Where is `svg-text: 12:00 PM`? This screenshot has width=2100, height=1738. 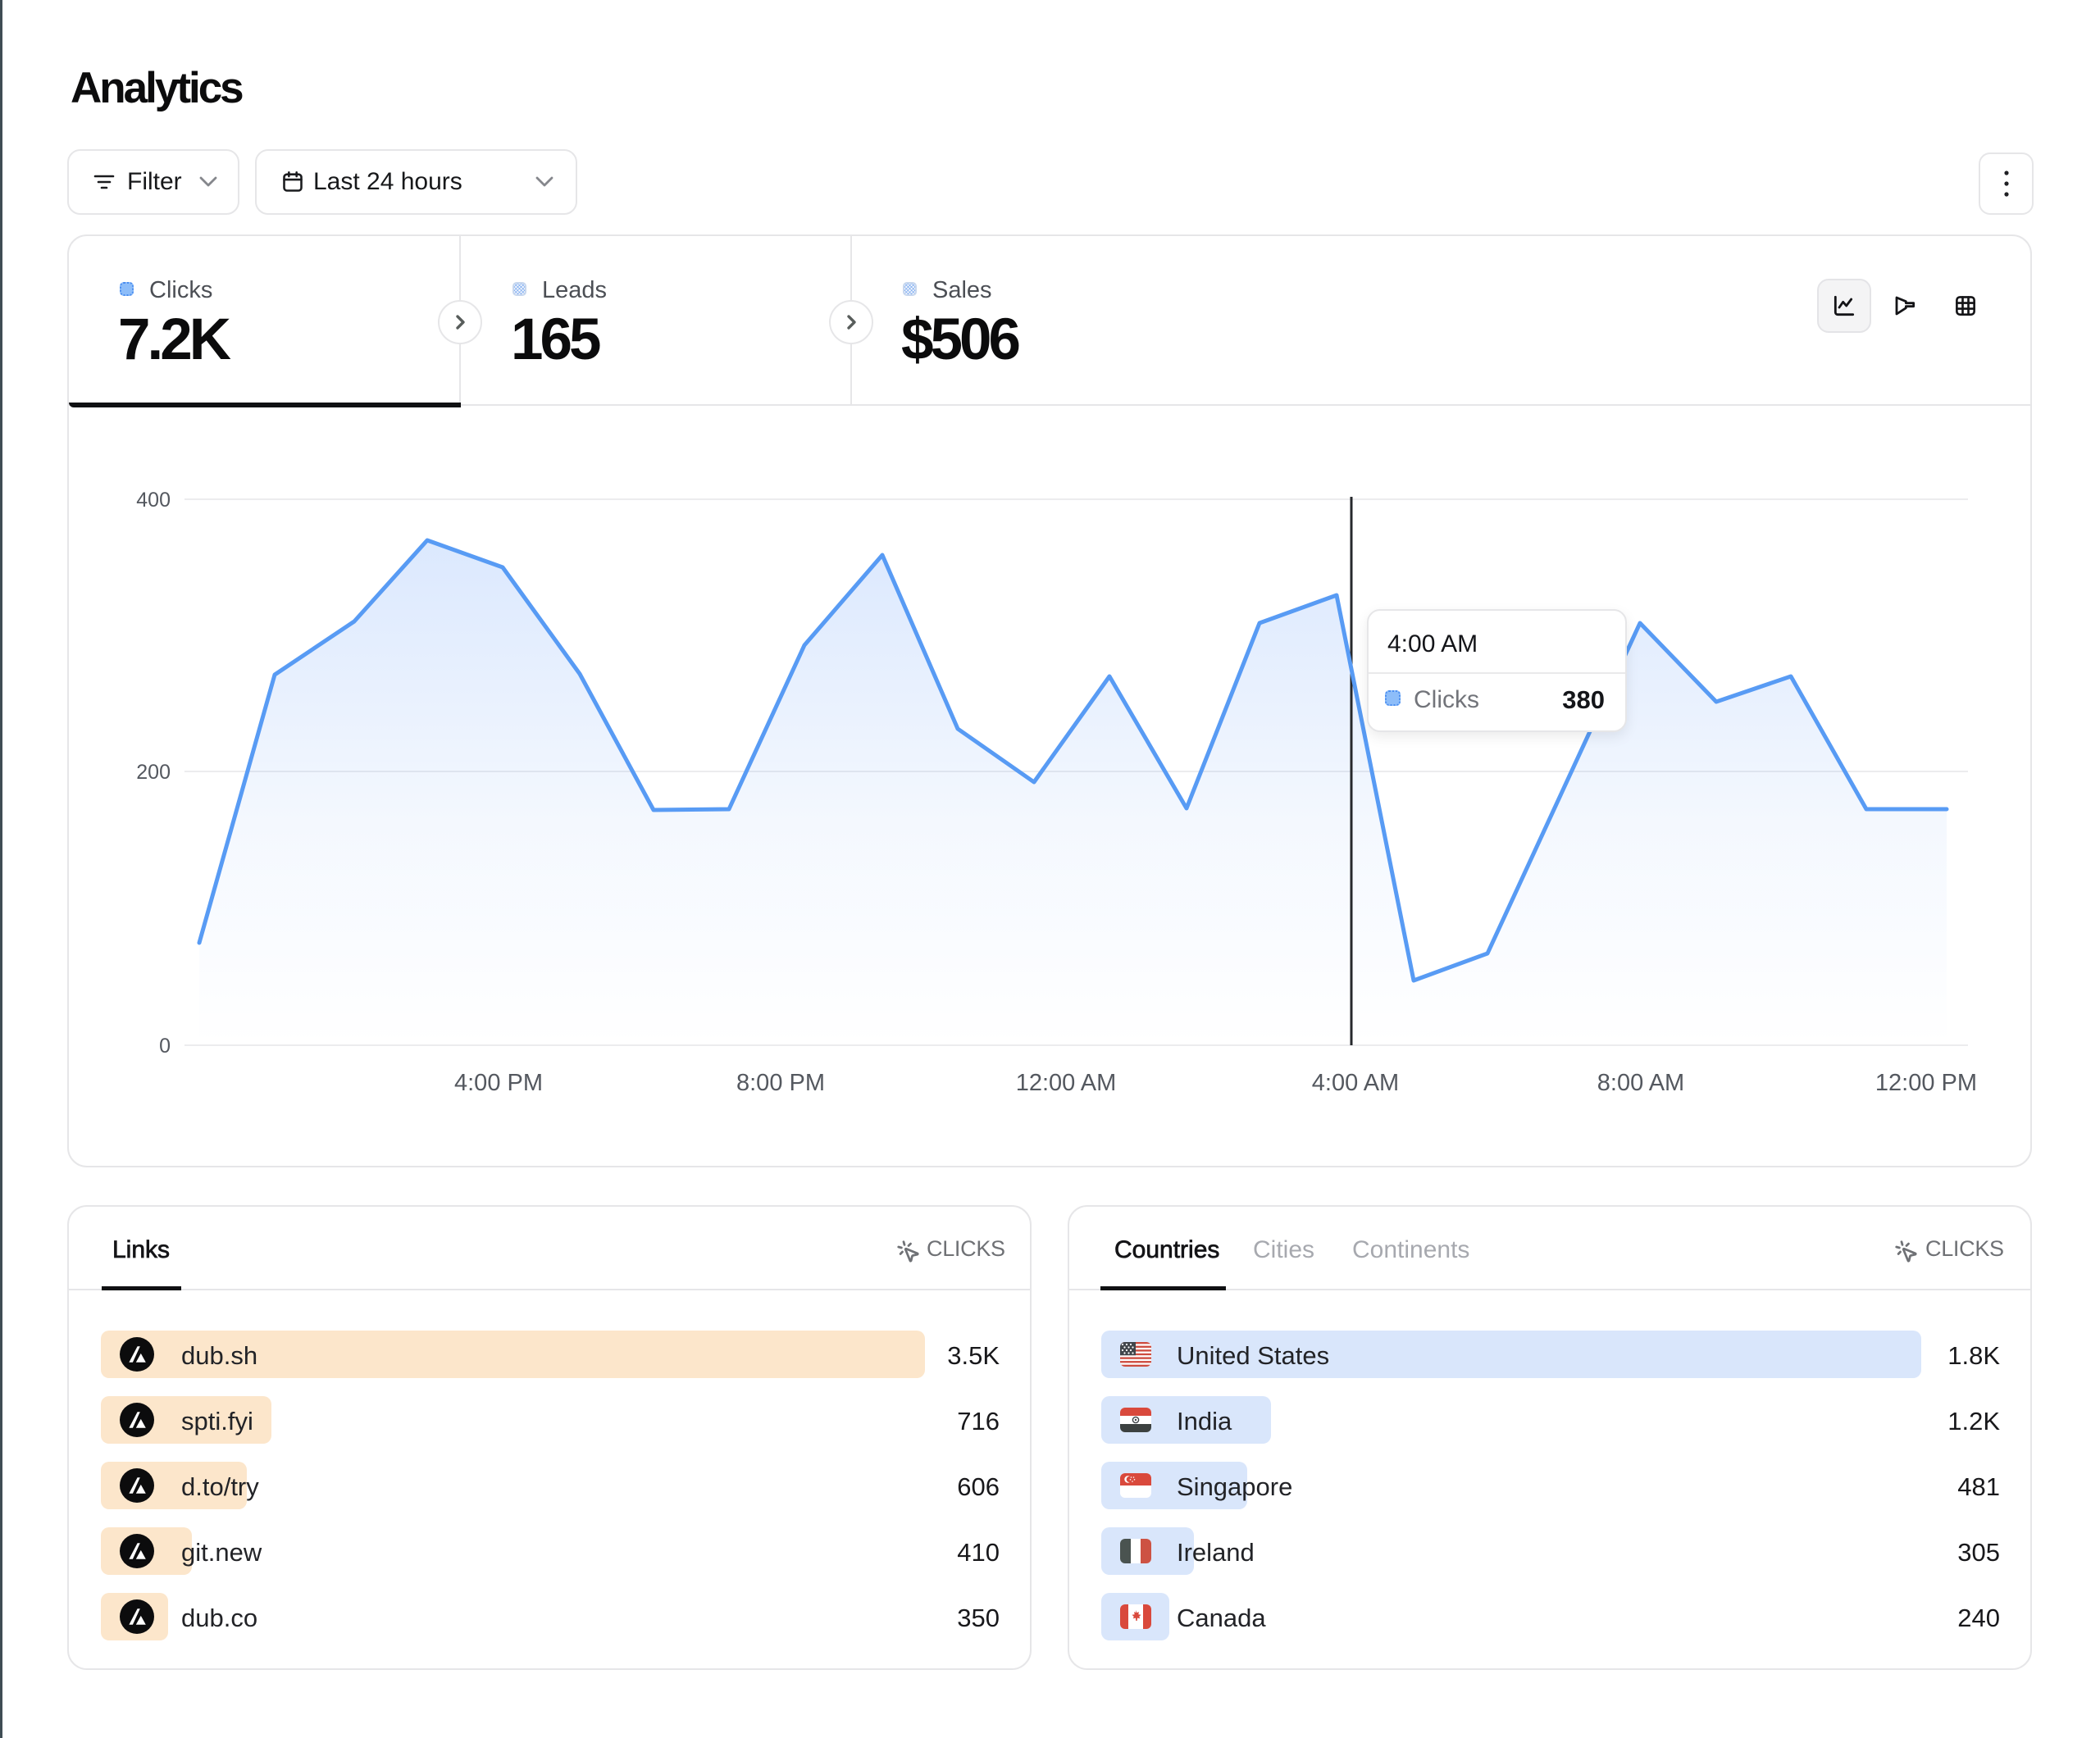 svg-text: 12:00 PM is located at coordinates (1926, 1083).